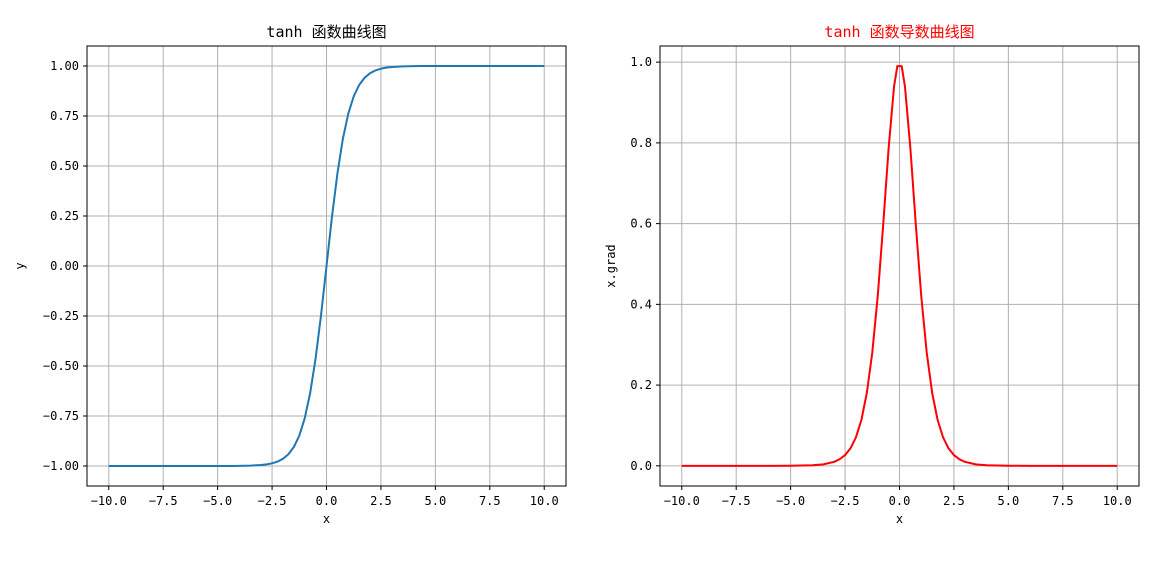  Describe the element at coordinates (64, 116) in the screenshot. I see `y-tick-label: 0.75` at that location.